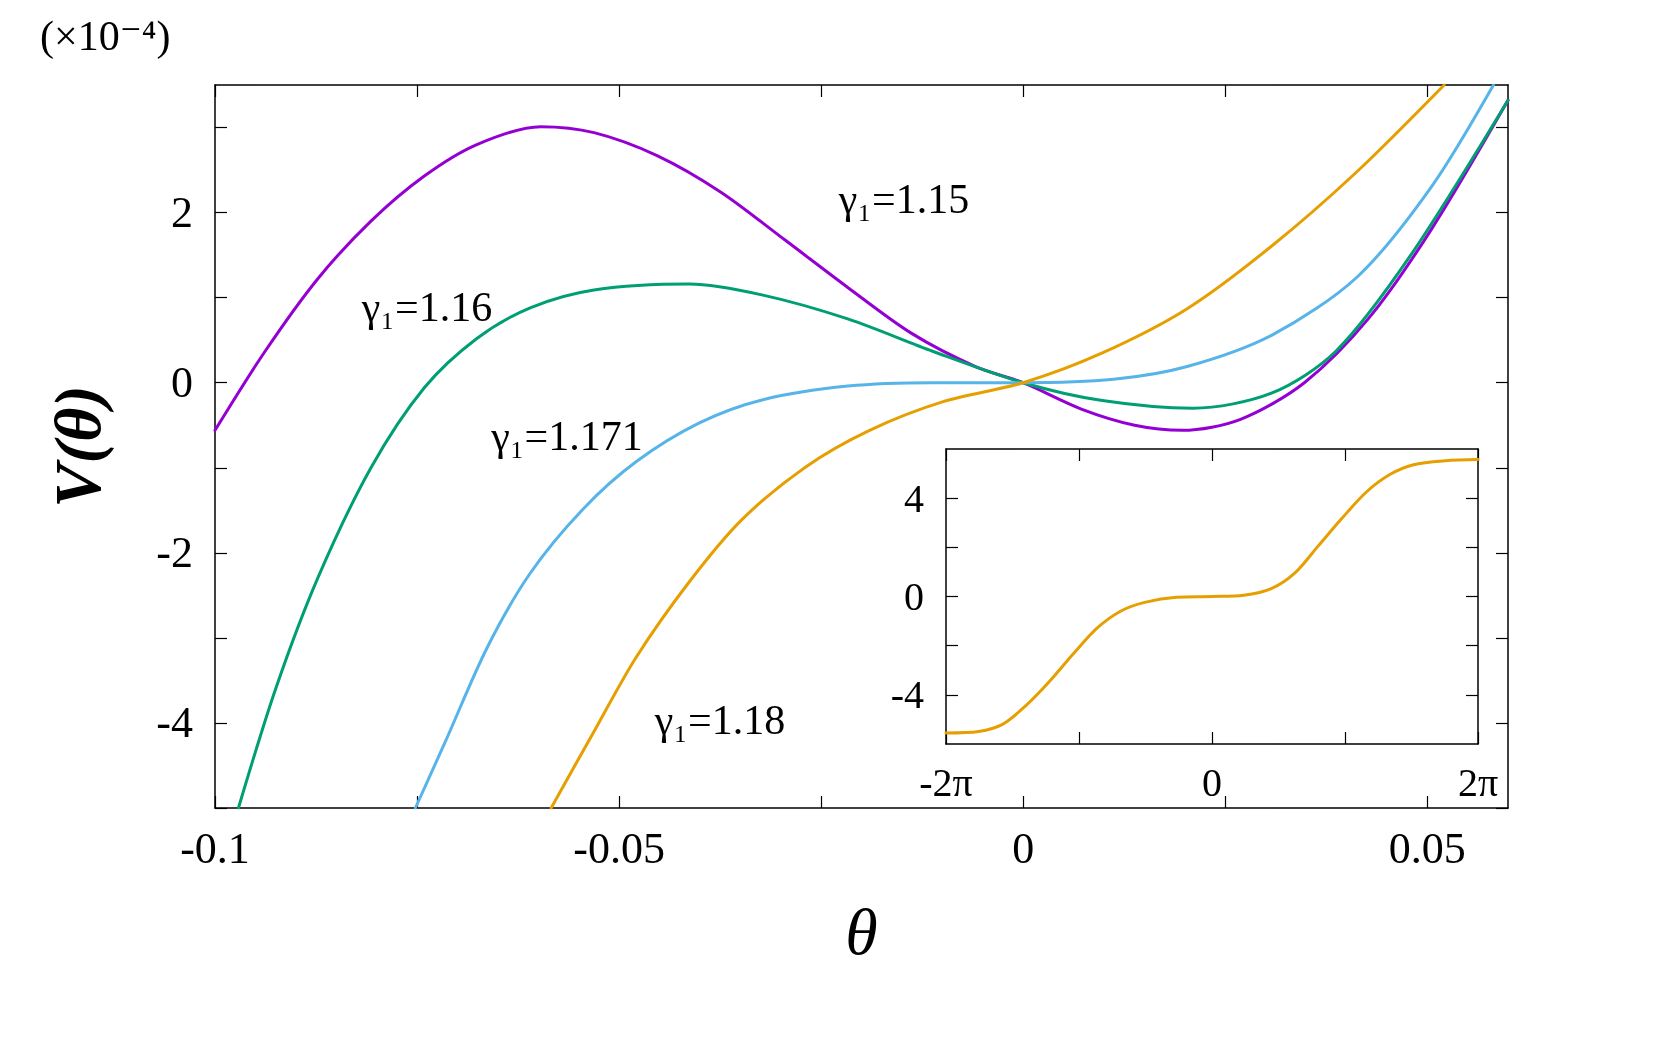 The image size is (1661, 1042). Describe the element at coordinates (215, 848) in the screenshot. I see `x-tick-label: -0.1` at that location.